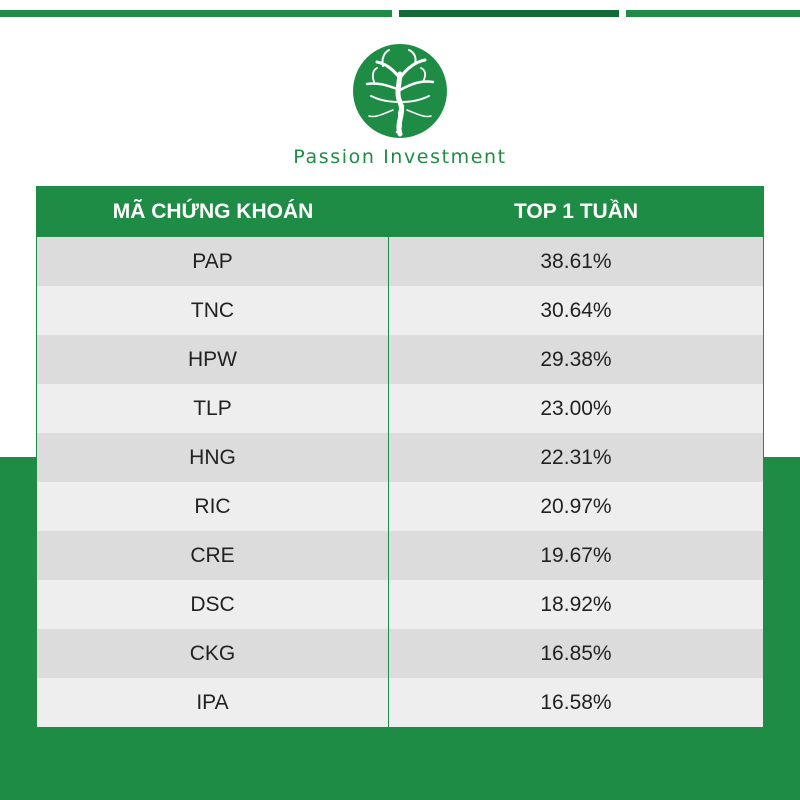 Image resolution: width=800 pixels, height=800 pixels. What do you see at coordinates (213, 604) in the screenshot?
I see `ticker-cell: DSC` at bounding box center [213, 604].